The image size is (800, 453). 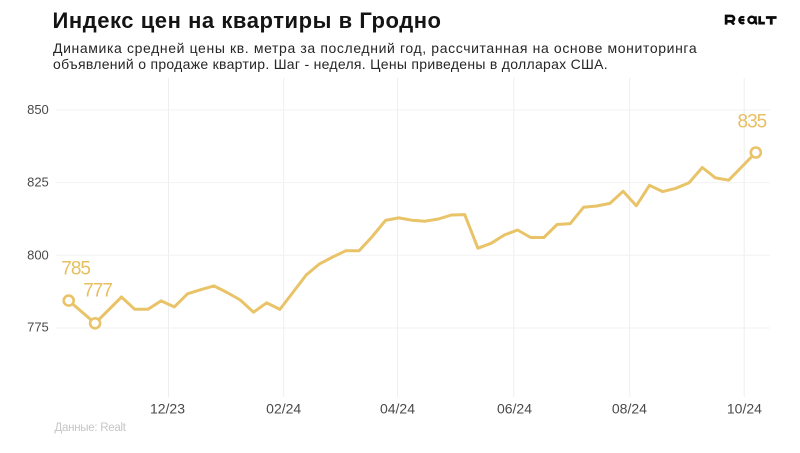 I want to click on svg-text: 775, so click(x=38, y=327).